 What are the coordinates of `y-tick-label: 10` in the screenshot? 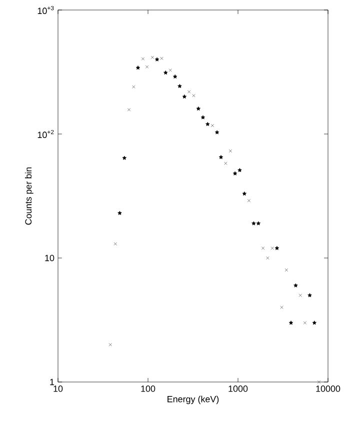 It's located at (49, 258).